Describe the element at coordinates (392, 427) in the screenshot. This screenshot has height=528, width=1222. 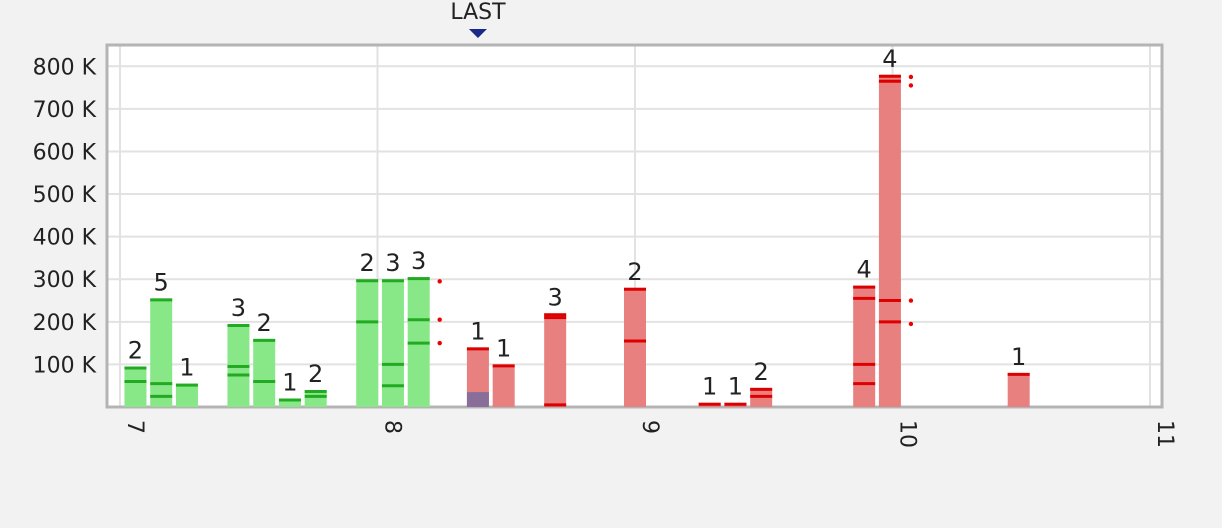
I see `x-tick-label: 8` at that location.